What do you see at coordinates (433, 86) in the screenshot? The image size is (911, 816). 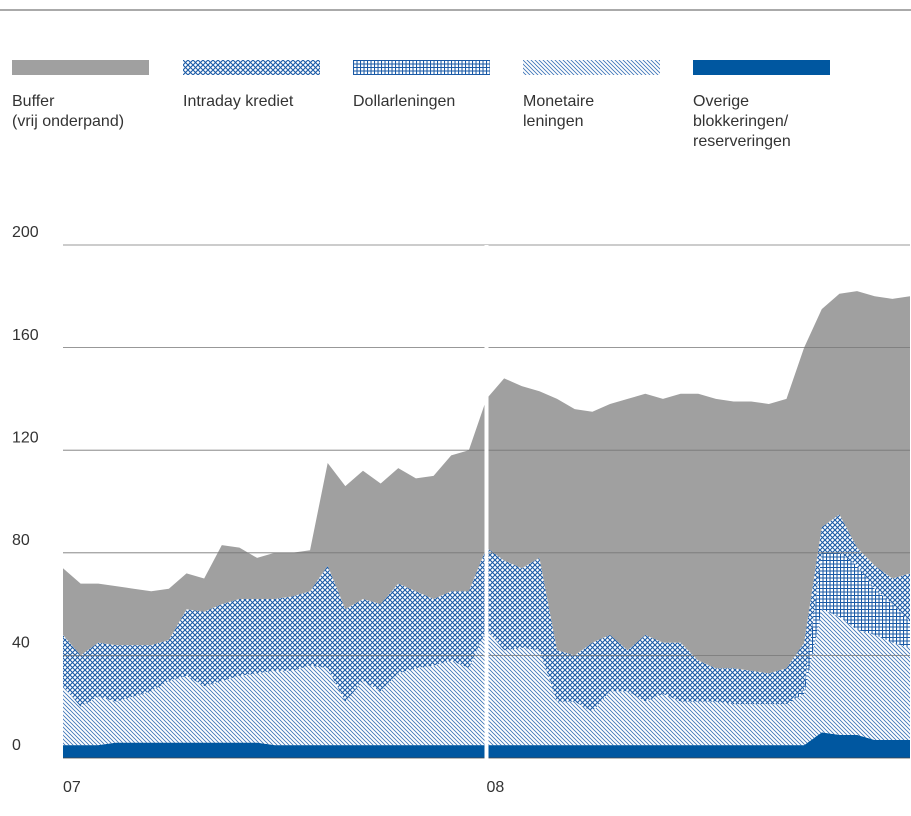 I see `legend-item: Dollarleningen` at bounding box center [433, 86].